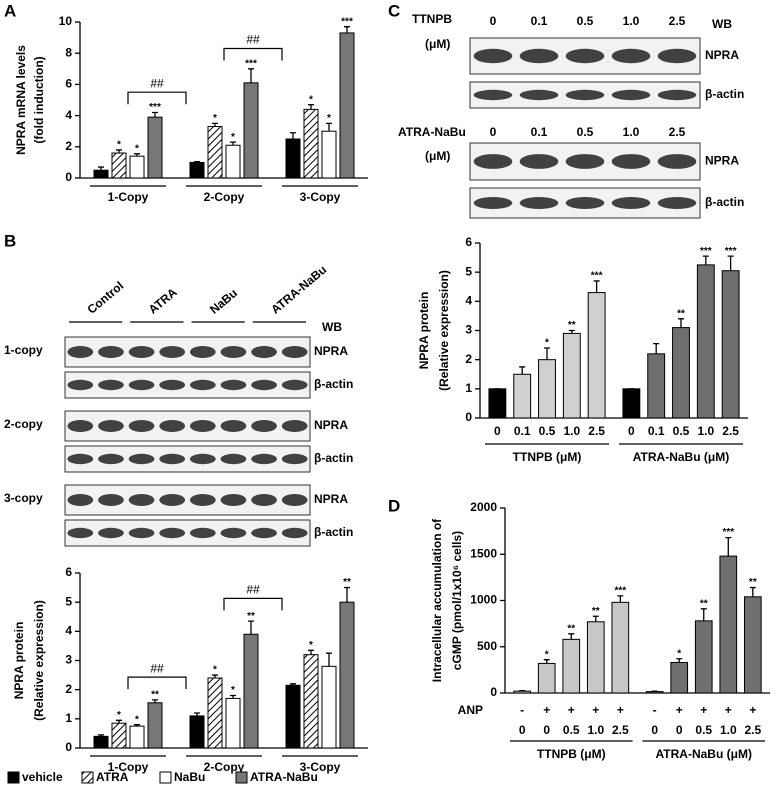  I want to click on y-axis-label: NPRA mRNA levels, so click(21, 100).